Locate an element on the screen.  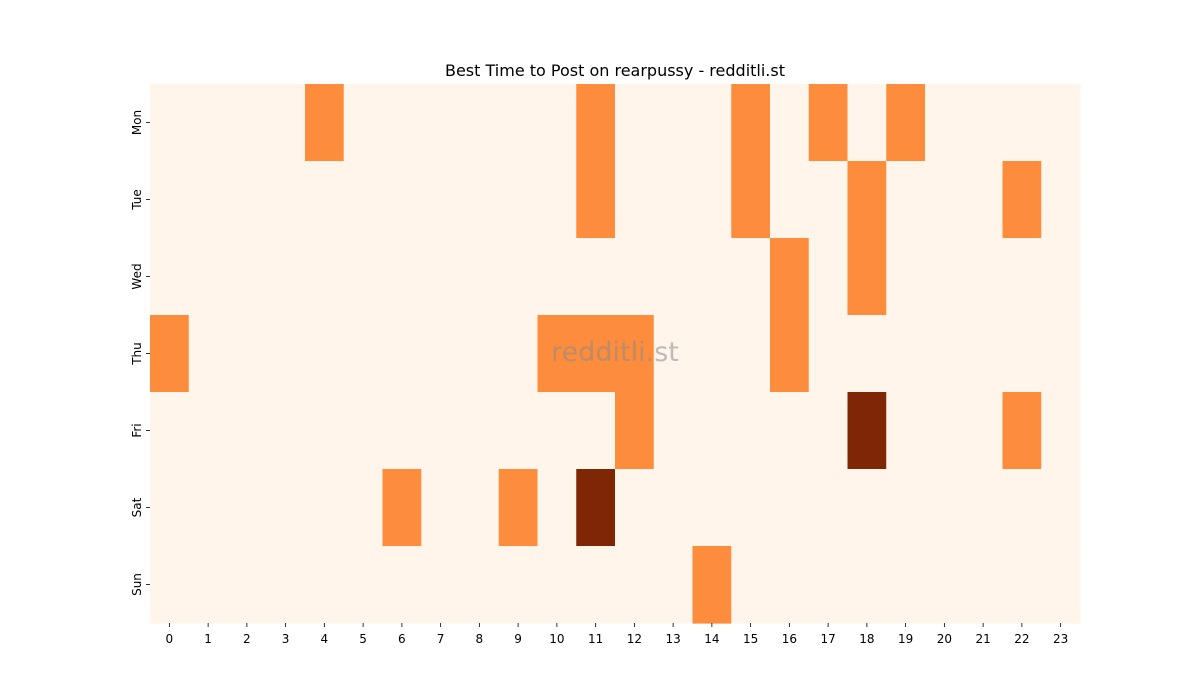
y-tick-label: Mon is located at coordinates (137, 122).